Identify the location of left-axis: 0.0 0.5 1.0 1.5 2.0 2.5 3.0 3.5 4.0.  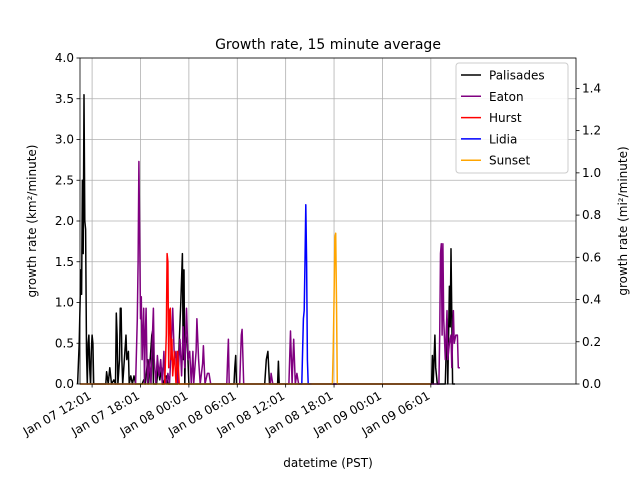
(67, 221).